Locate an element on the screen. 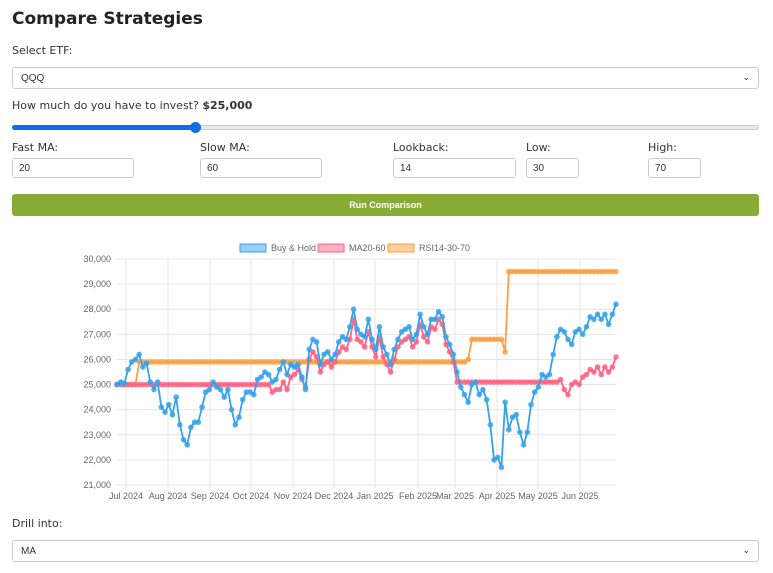 This screenshot has height=573, width=773. drill-label: Drill into: is located at coordinates (37, 523).